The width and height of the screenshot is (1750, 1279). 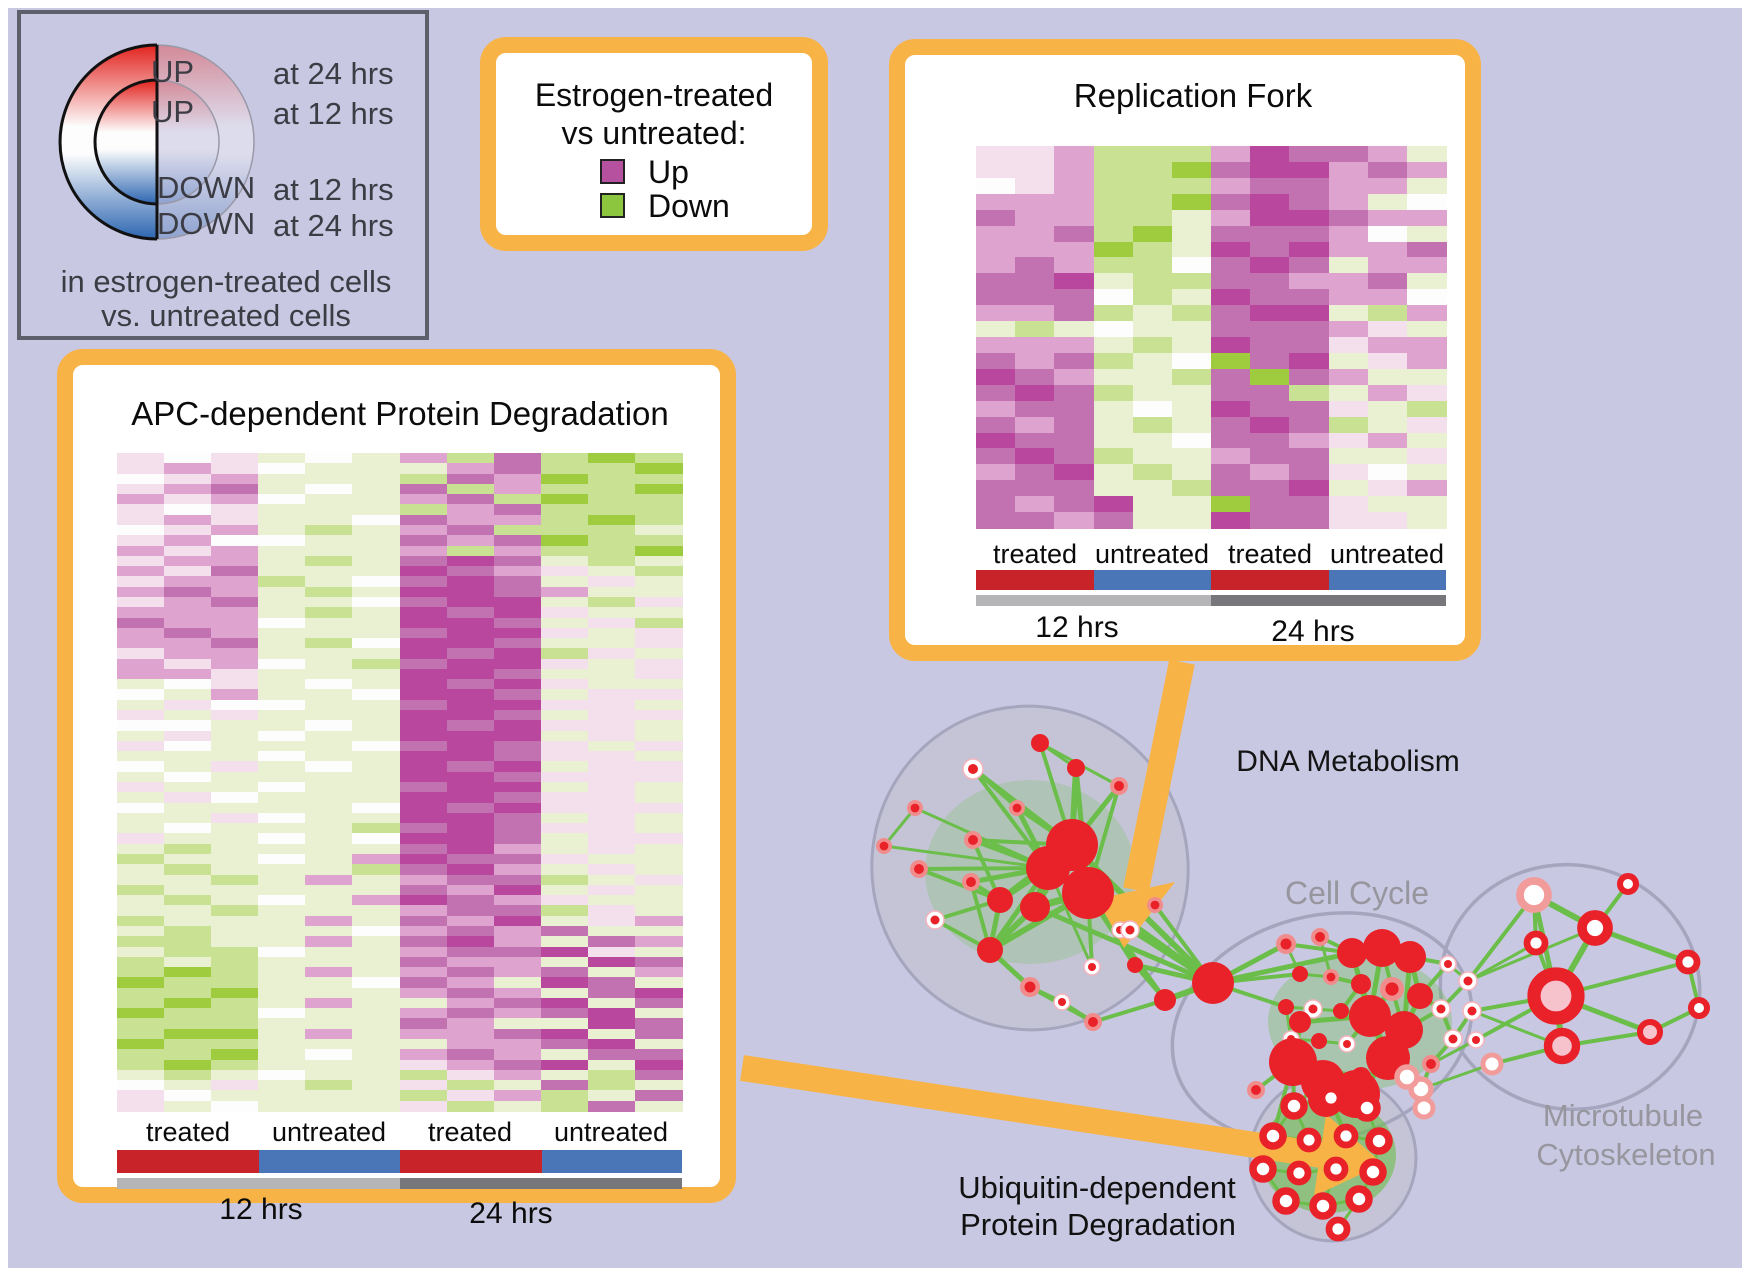 What do you see at coordinates (654, 133) in the screenshot?
I see `estrogen-title-2: vs untreated:` at bounding box center [654, 133].